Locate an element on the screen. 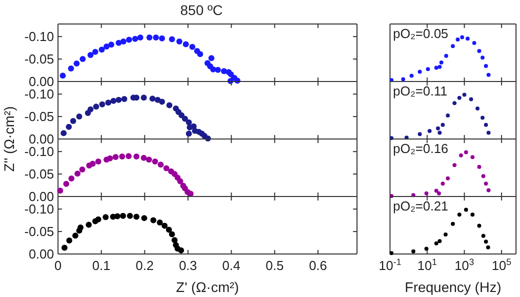  x-tick-label: 0.6 is located at coordinates (318, 265).